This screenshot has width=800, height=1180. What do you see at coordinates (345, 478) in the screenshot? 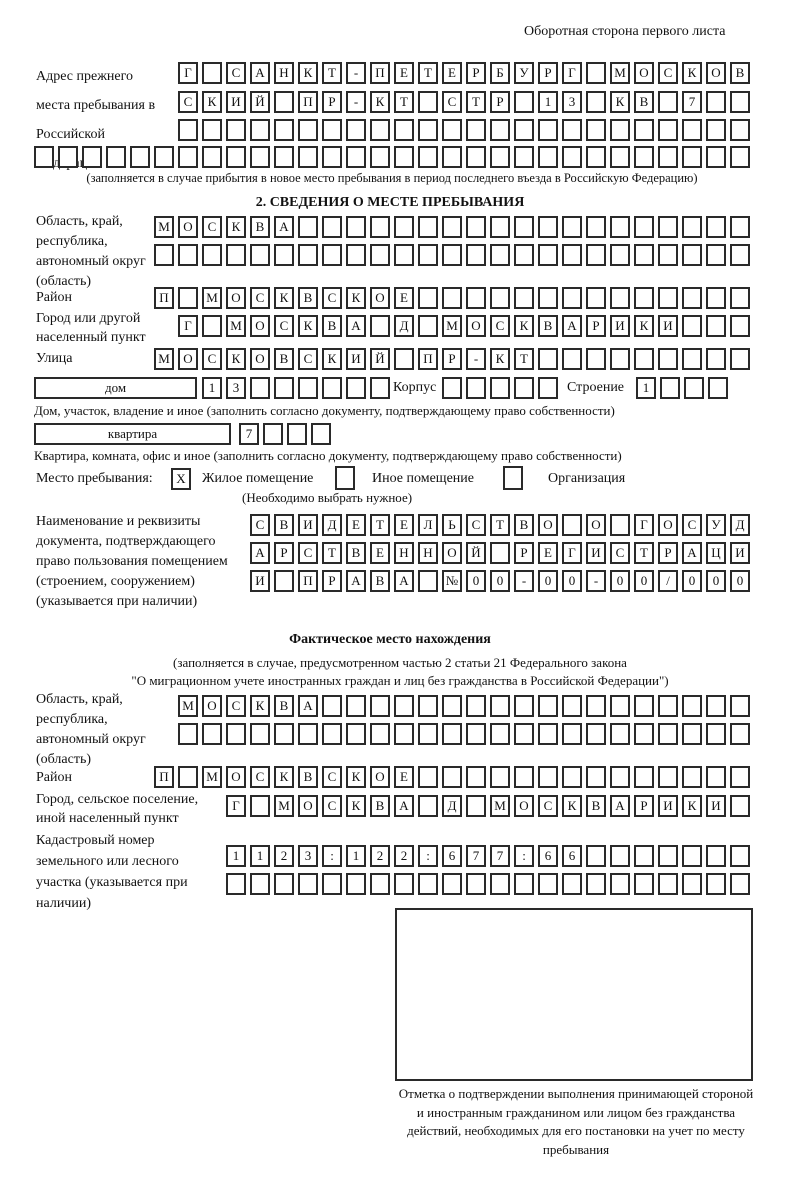
I see `stay-option-checkbox-other` at bounding box center [345, 478].